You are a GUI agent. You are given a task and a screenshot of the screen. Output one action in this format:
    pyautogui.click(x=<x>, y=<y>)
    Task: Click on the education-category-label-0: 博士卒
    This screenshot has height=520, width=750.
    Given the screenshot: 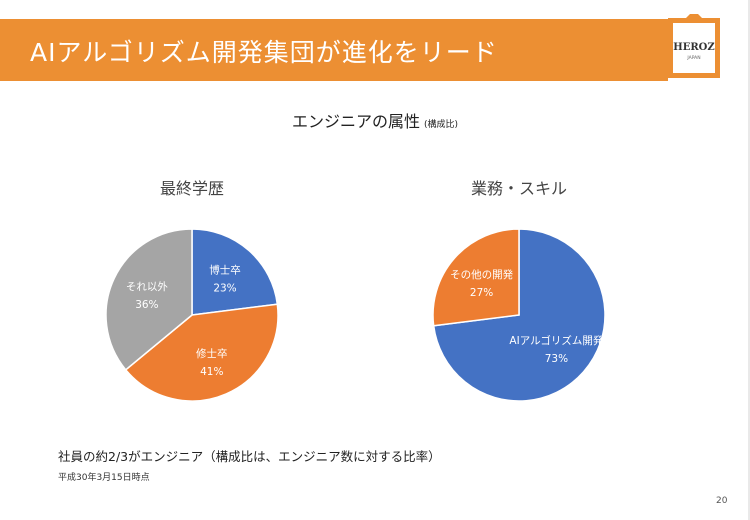 What is the action you would take?
    pyautogui.click(x=225, y=270)
    